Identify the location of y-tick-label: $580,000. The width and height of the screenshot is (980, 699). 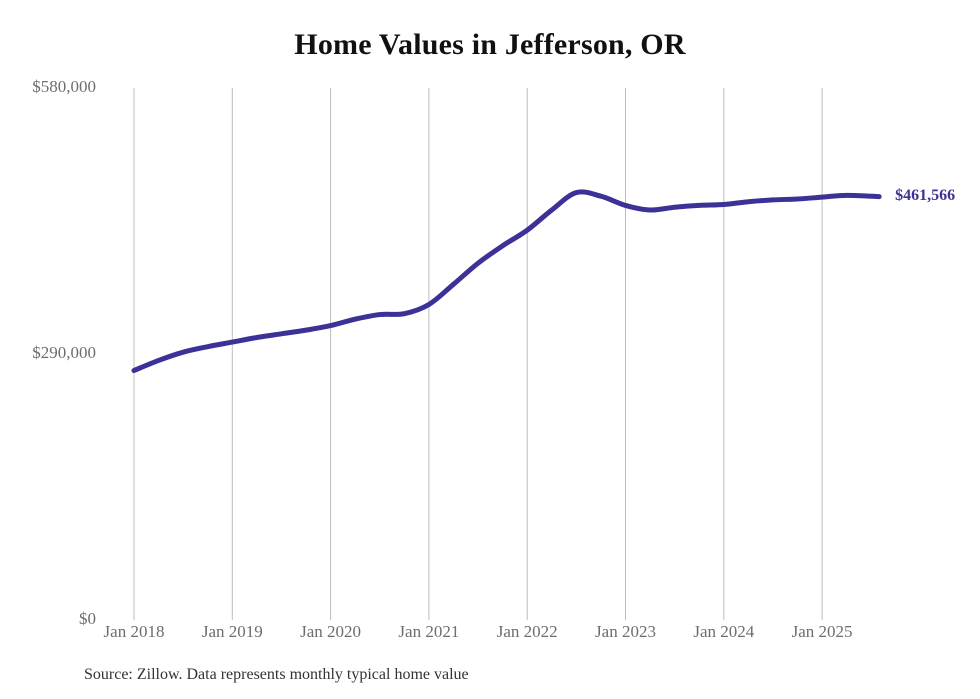
(64, 86).